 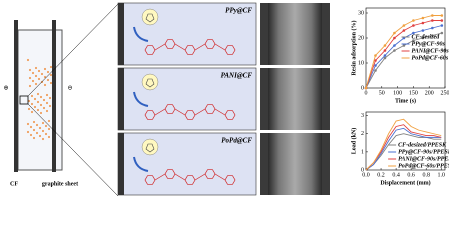 I want to click on x-tick-label: 50, so click(x=382, y=93).